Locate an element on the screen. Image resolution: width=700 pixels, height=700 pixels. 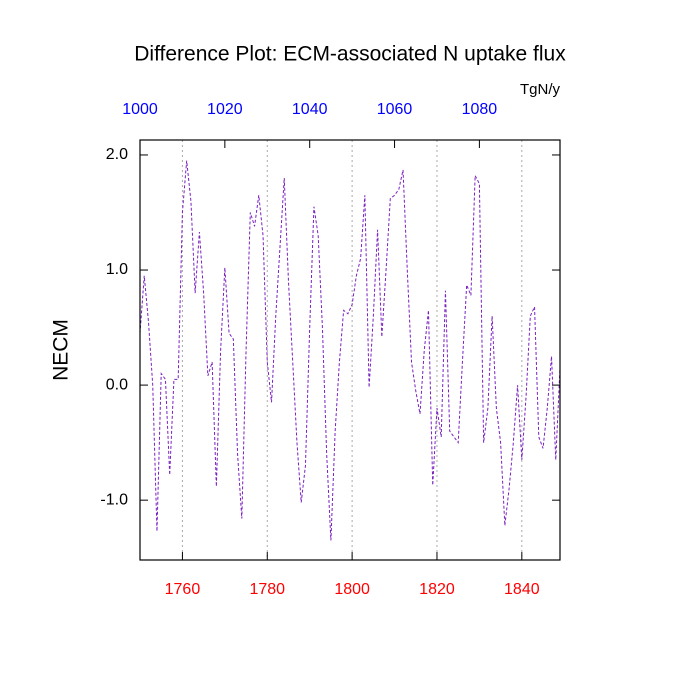
x2-tick-label: 1040 is located at coordinates (310, 109).